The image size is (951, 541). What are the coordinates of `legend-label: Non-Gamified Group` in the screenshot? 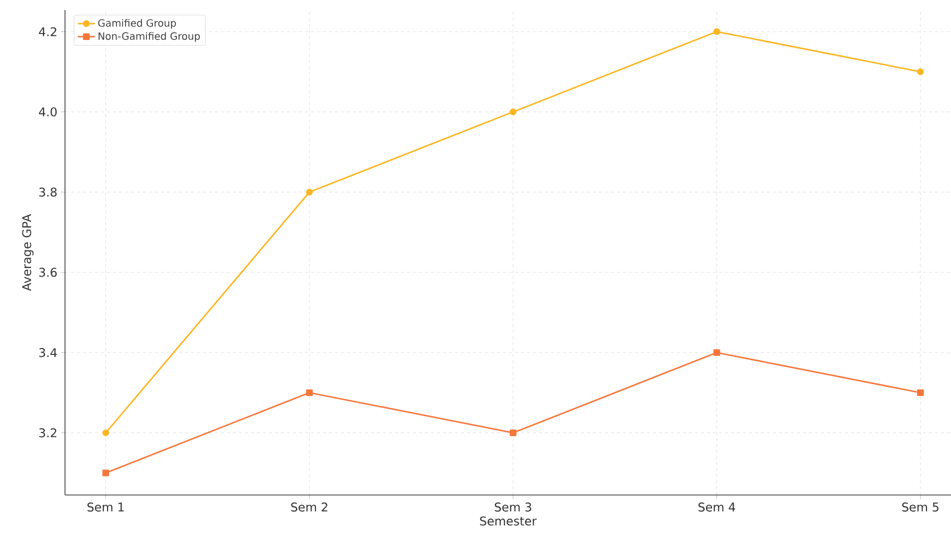 It's located at (149, 37).